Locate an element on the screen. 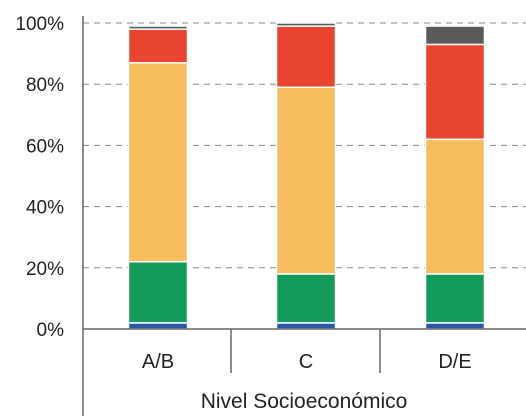 The height and width of the screenshot is (416, 526). y-tick-label: 20% is located at coordinates (45, 269).